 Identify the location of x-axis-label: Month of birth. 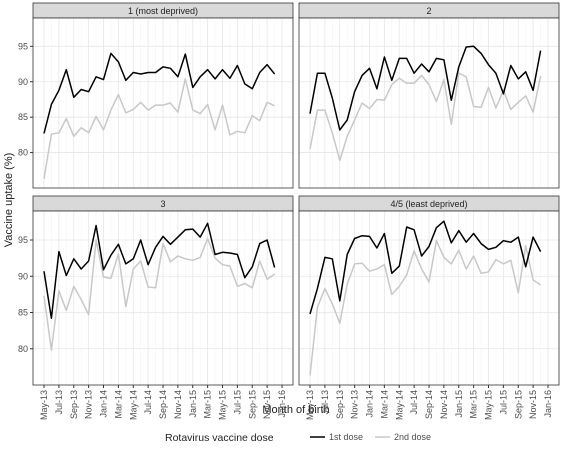
(295, 410).